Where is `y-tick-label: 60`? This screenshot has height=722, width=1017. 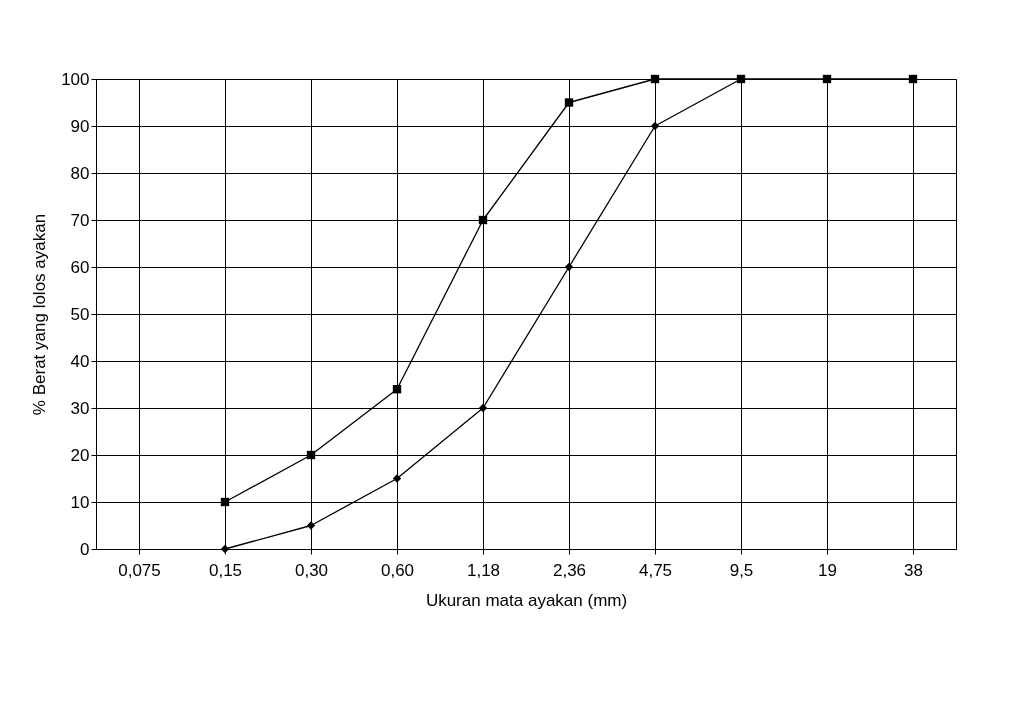 y-tick-label: 60 is located at coordinates (80, 267).